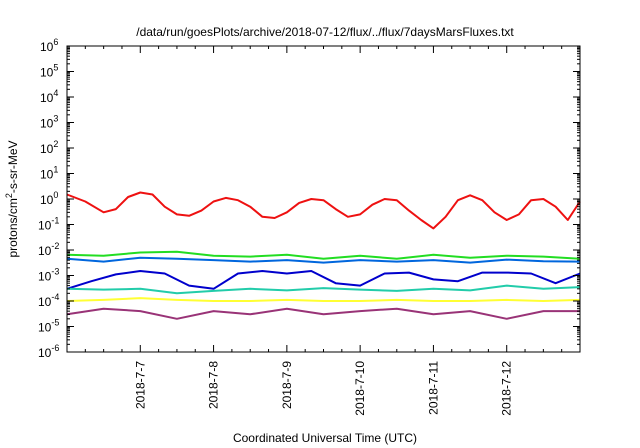 The height and width of the screenshot is (448, 640). Describe the element at coordinates (55, 93) in the screenshot. I see `y-tick-label-exponent: 4` at that location.